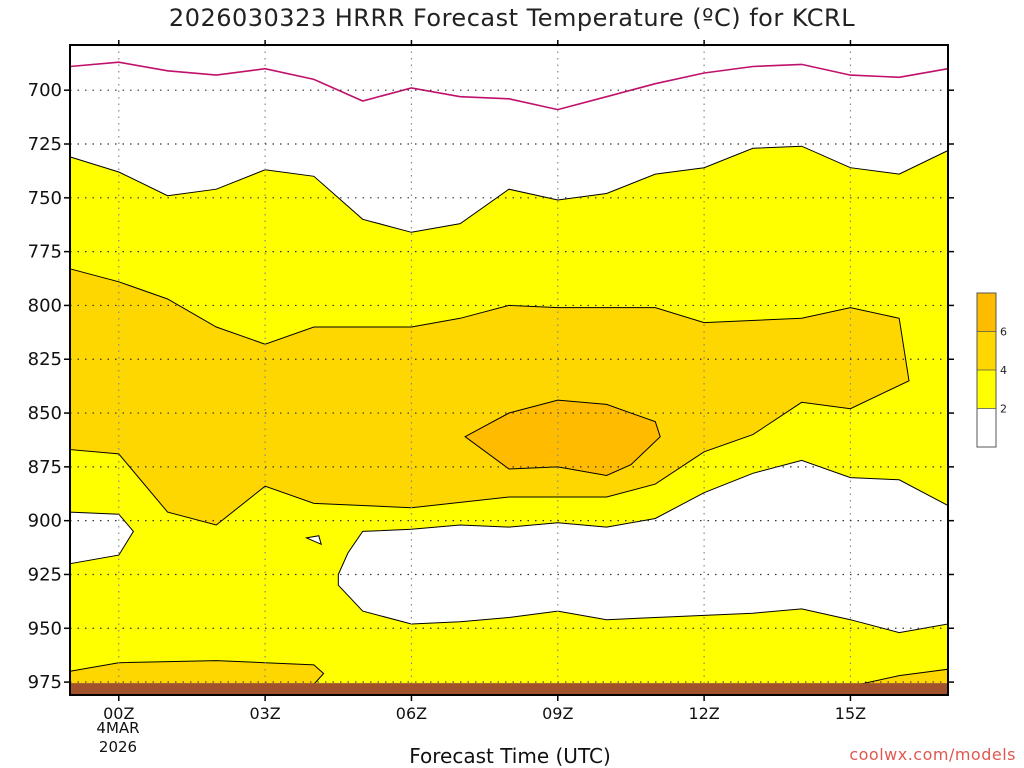 The width and height of the screenshot is (1024, 768). What do you see at coordinates (45, 467) in the screenshot?
I see `y-tick-label-875: 875` at bounding box center [45, 467].